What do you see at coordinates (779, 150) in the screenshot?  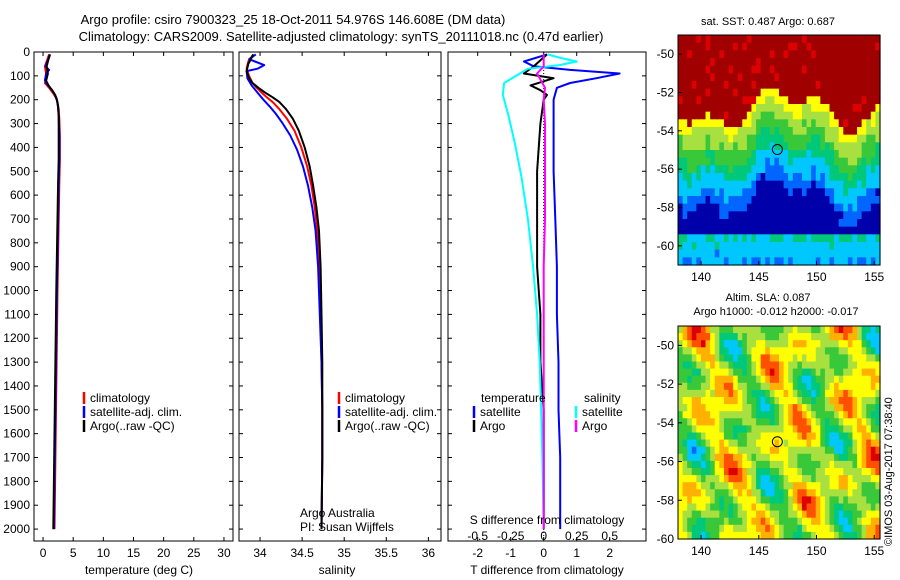 I see `map-frame` at bounding box center [779, 150].